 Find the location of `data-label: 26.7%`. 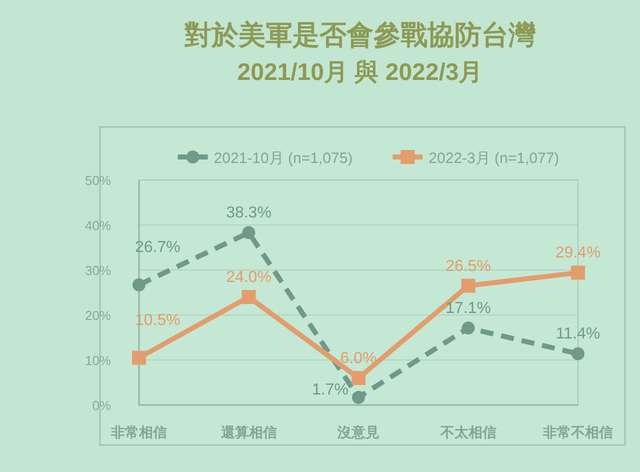

data-label: 26.7% is located at coordinates (157, 247).